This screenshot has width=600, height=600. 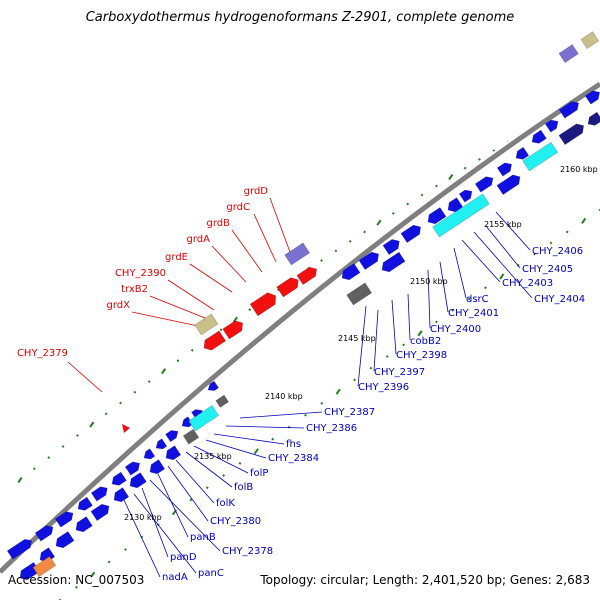 I want to click on gene-label: CHY_2406, so click(x=557, y=251).